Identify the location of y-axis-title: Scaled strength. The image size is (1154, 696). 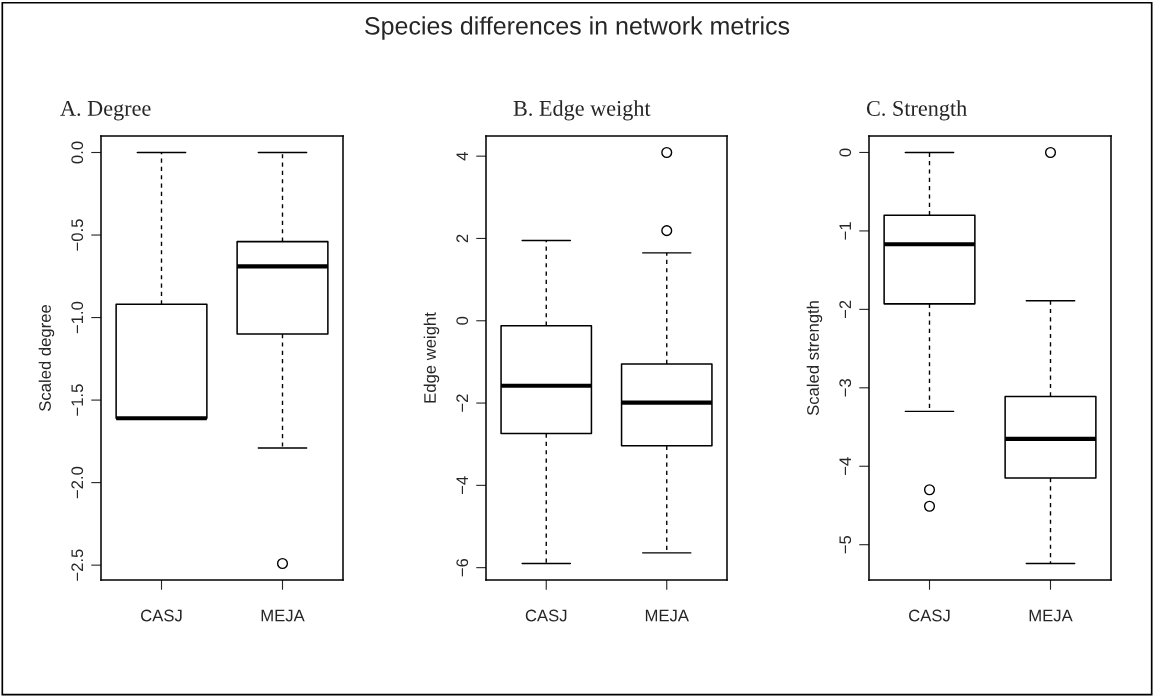
(814, 358).